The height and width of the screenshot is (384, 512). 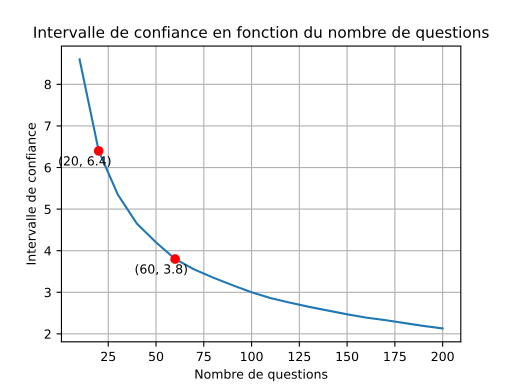 What do you see at coordinates (252, 357) in the screenshot?
I see `x-tick-label: 100` at bounding box center [252, 357].